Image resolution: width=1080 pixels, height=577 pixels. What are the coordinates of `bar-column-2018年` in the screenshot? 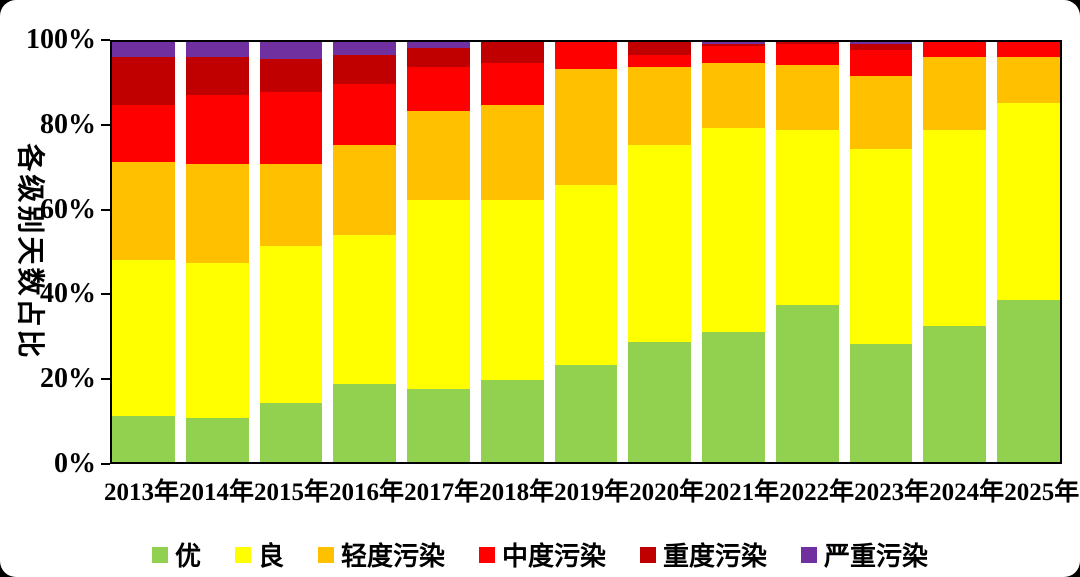 It's located at (512, 252).